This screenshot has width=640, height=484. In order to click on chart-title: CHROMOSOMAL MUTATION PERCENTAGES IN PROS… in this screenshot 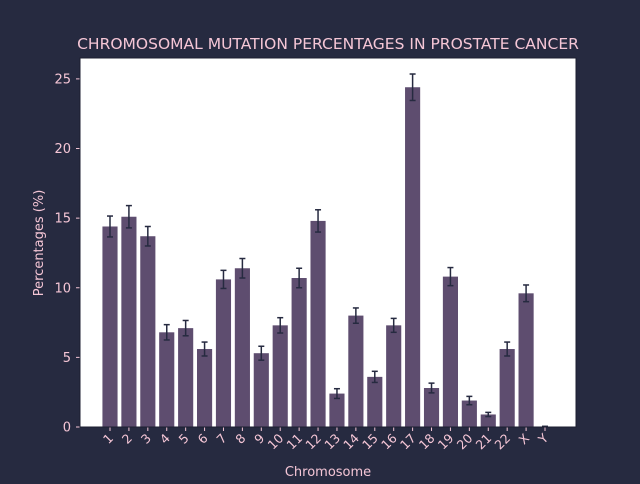, I will do `click(328, 44)`.